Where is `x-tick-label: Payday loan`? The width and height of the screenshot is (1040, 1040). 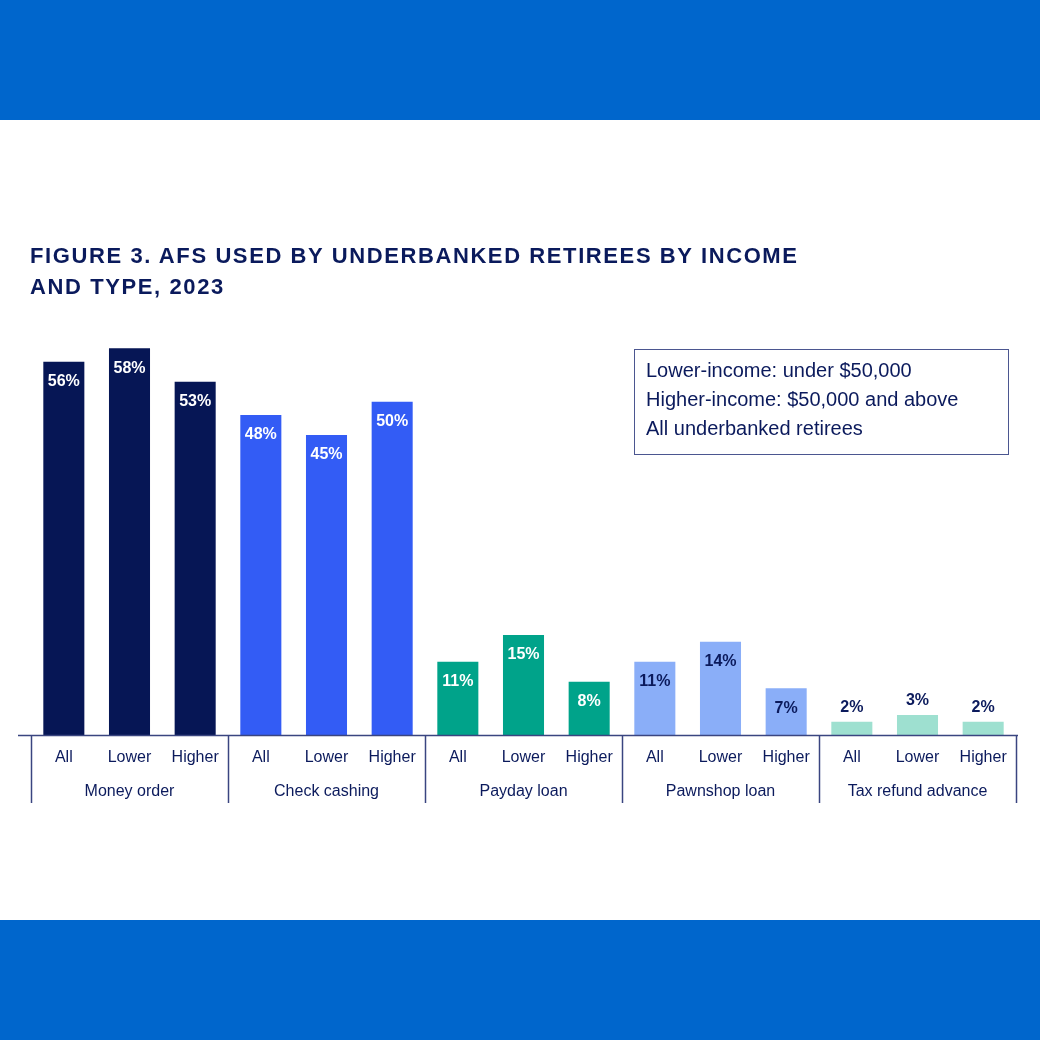 x-tick-label: Payday loan is located at coordinates (523, 791).